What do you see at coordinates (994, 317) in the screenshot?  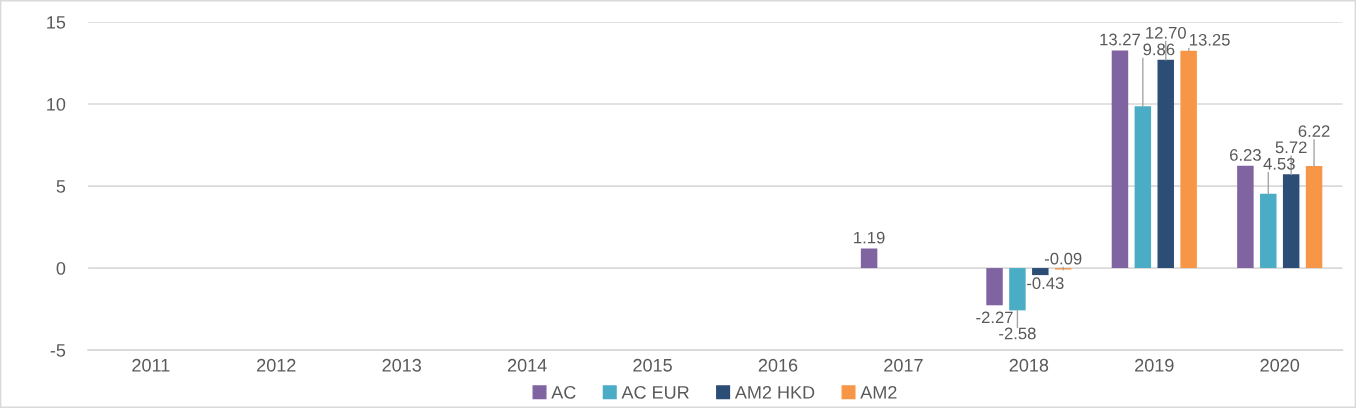 I see `data-label: -2.27` at bounding box center [994, 317].